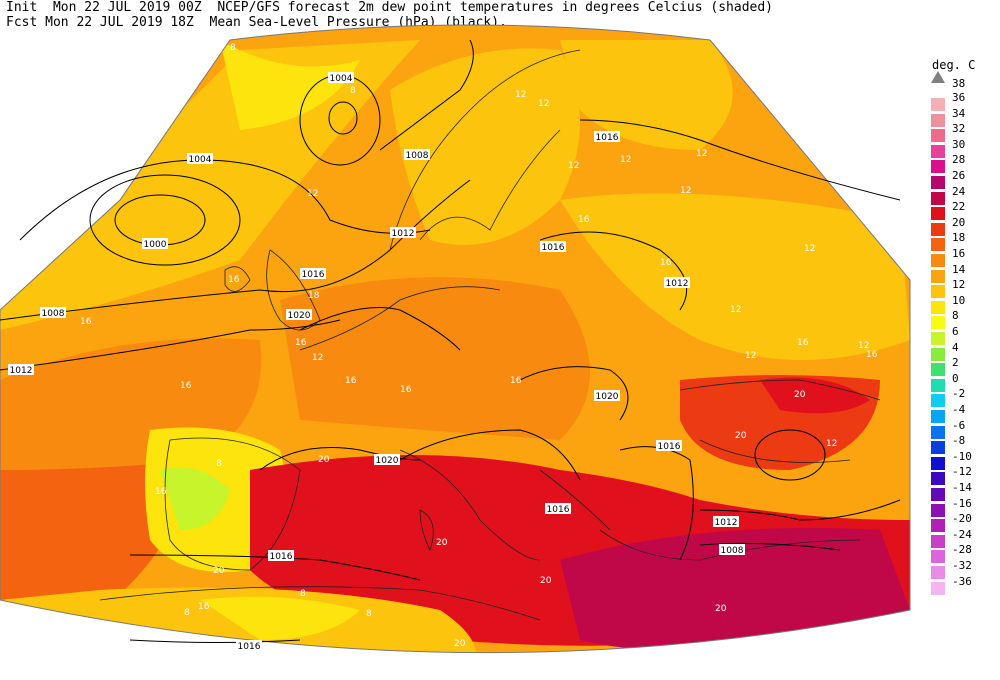  What do you see at coordinates (955, 363) in the screenshot?
I see `legend-label: 2` at bounding box center [955, 363].